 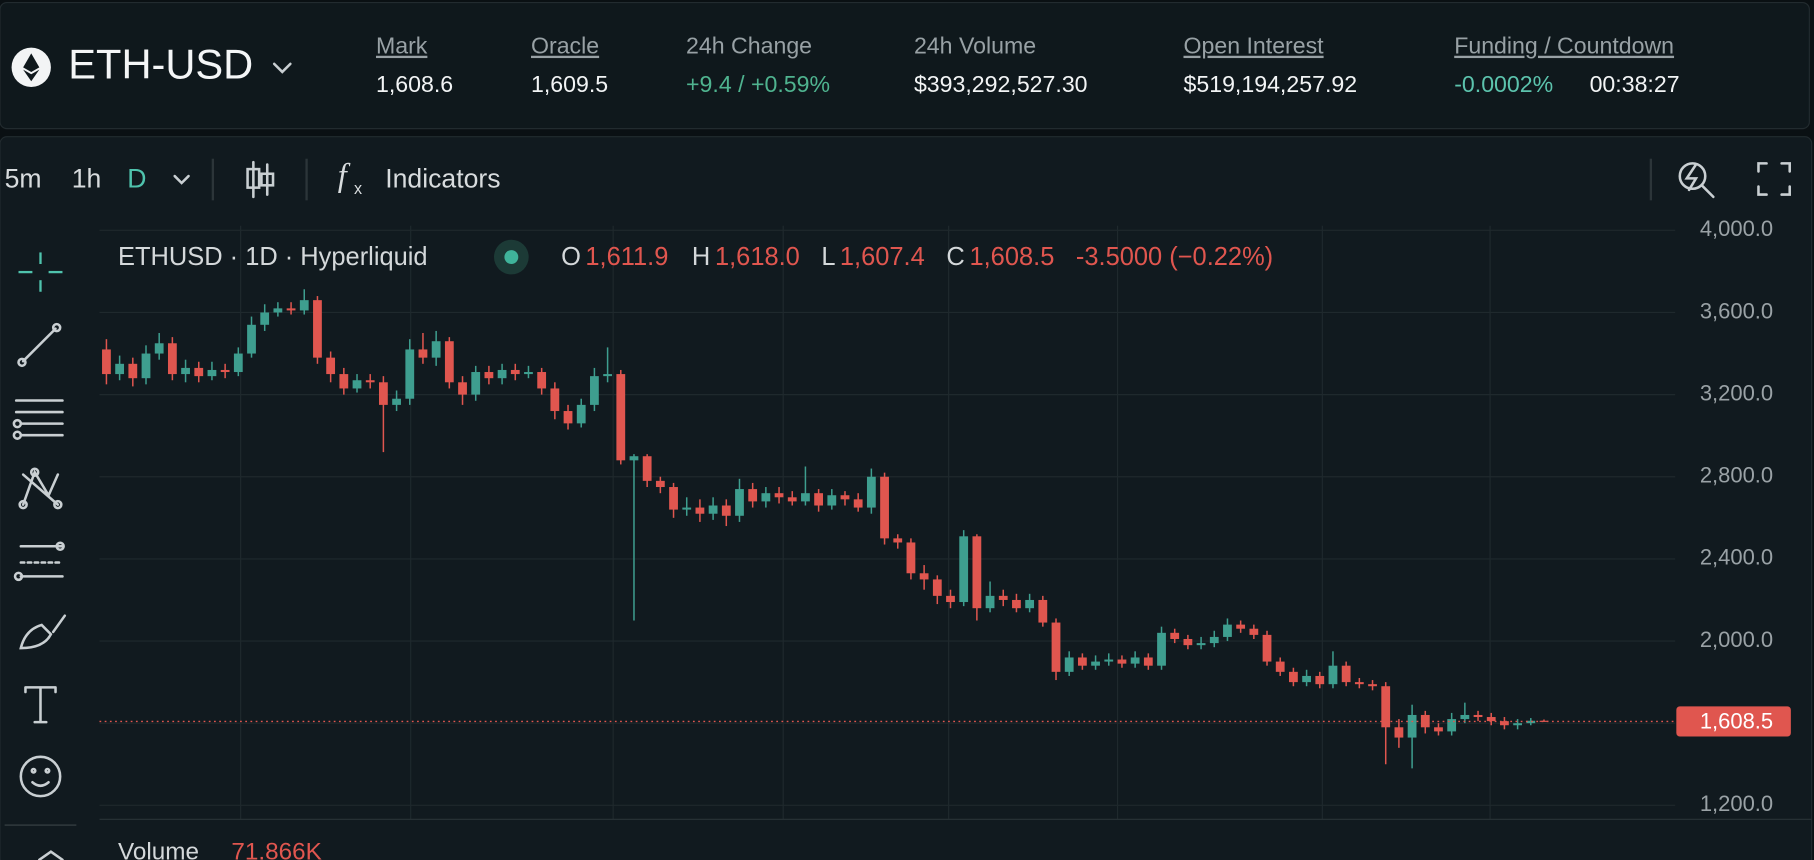 I want to click on brush-tool, so click(x=43, y=632).